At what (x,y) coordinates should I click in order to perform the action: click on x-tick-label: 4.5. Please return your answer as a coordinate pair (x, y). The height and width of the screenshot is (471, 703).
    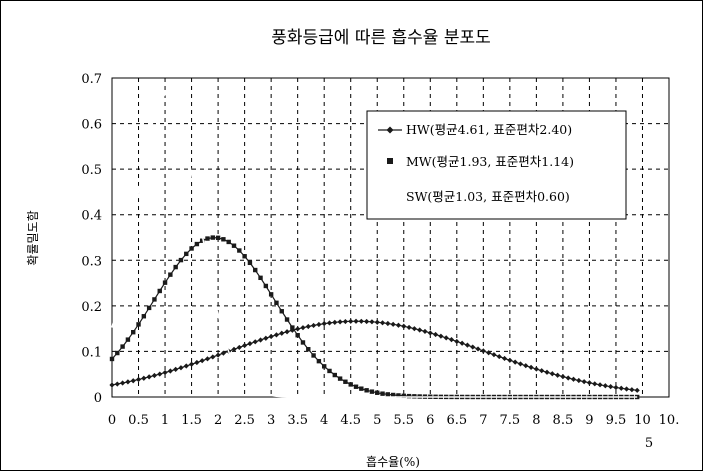
    Looking at the image, I should click on (350, 420).